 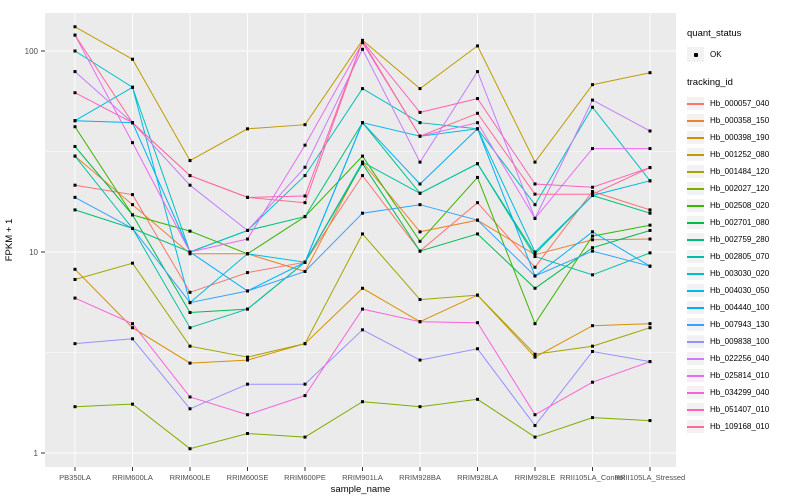 What do you see at coordinates (743, 54) in the screenshot?
I see `legend-entry-ok: OK` at bounding box center [743, 54].